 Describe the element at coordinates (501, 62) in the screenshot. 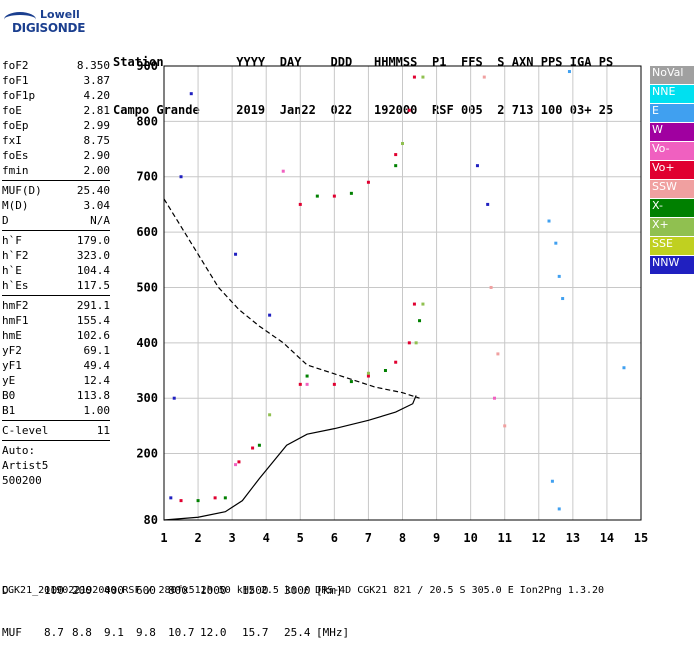

I see `header-label-7: S` at that location.